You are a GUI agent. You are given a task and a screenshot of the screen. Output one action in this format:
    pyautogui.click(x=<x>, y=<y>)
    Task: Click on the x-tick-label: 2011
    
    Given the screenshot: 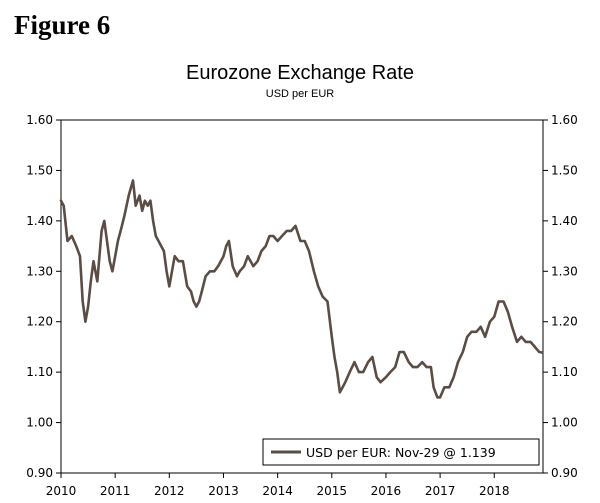 What is the action you would take?
    pyautogui.click(x=115, y=491)
    